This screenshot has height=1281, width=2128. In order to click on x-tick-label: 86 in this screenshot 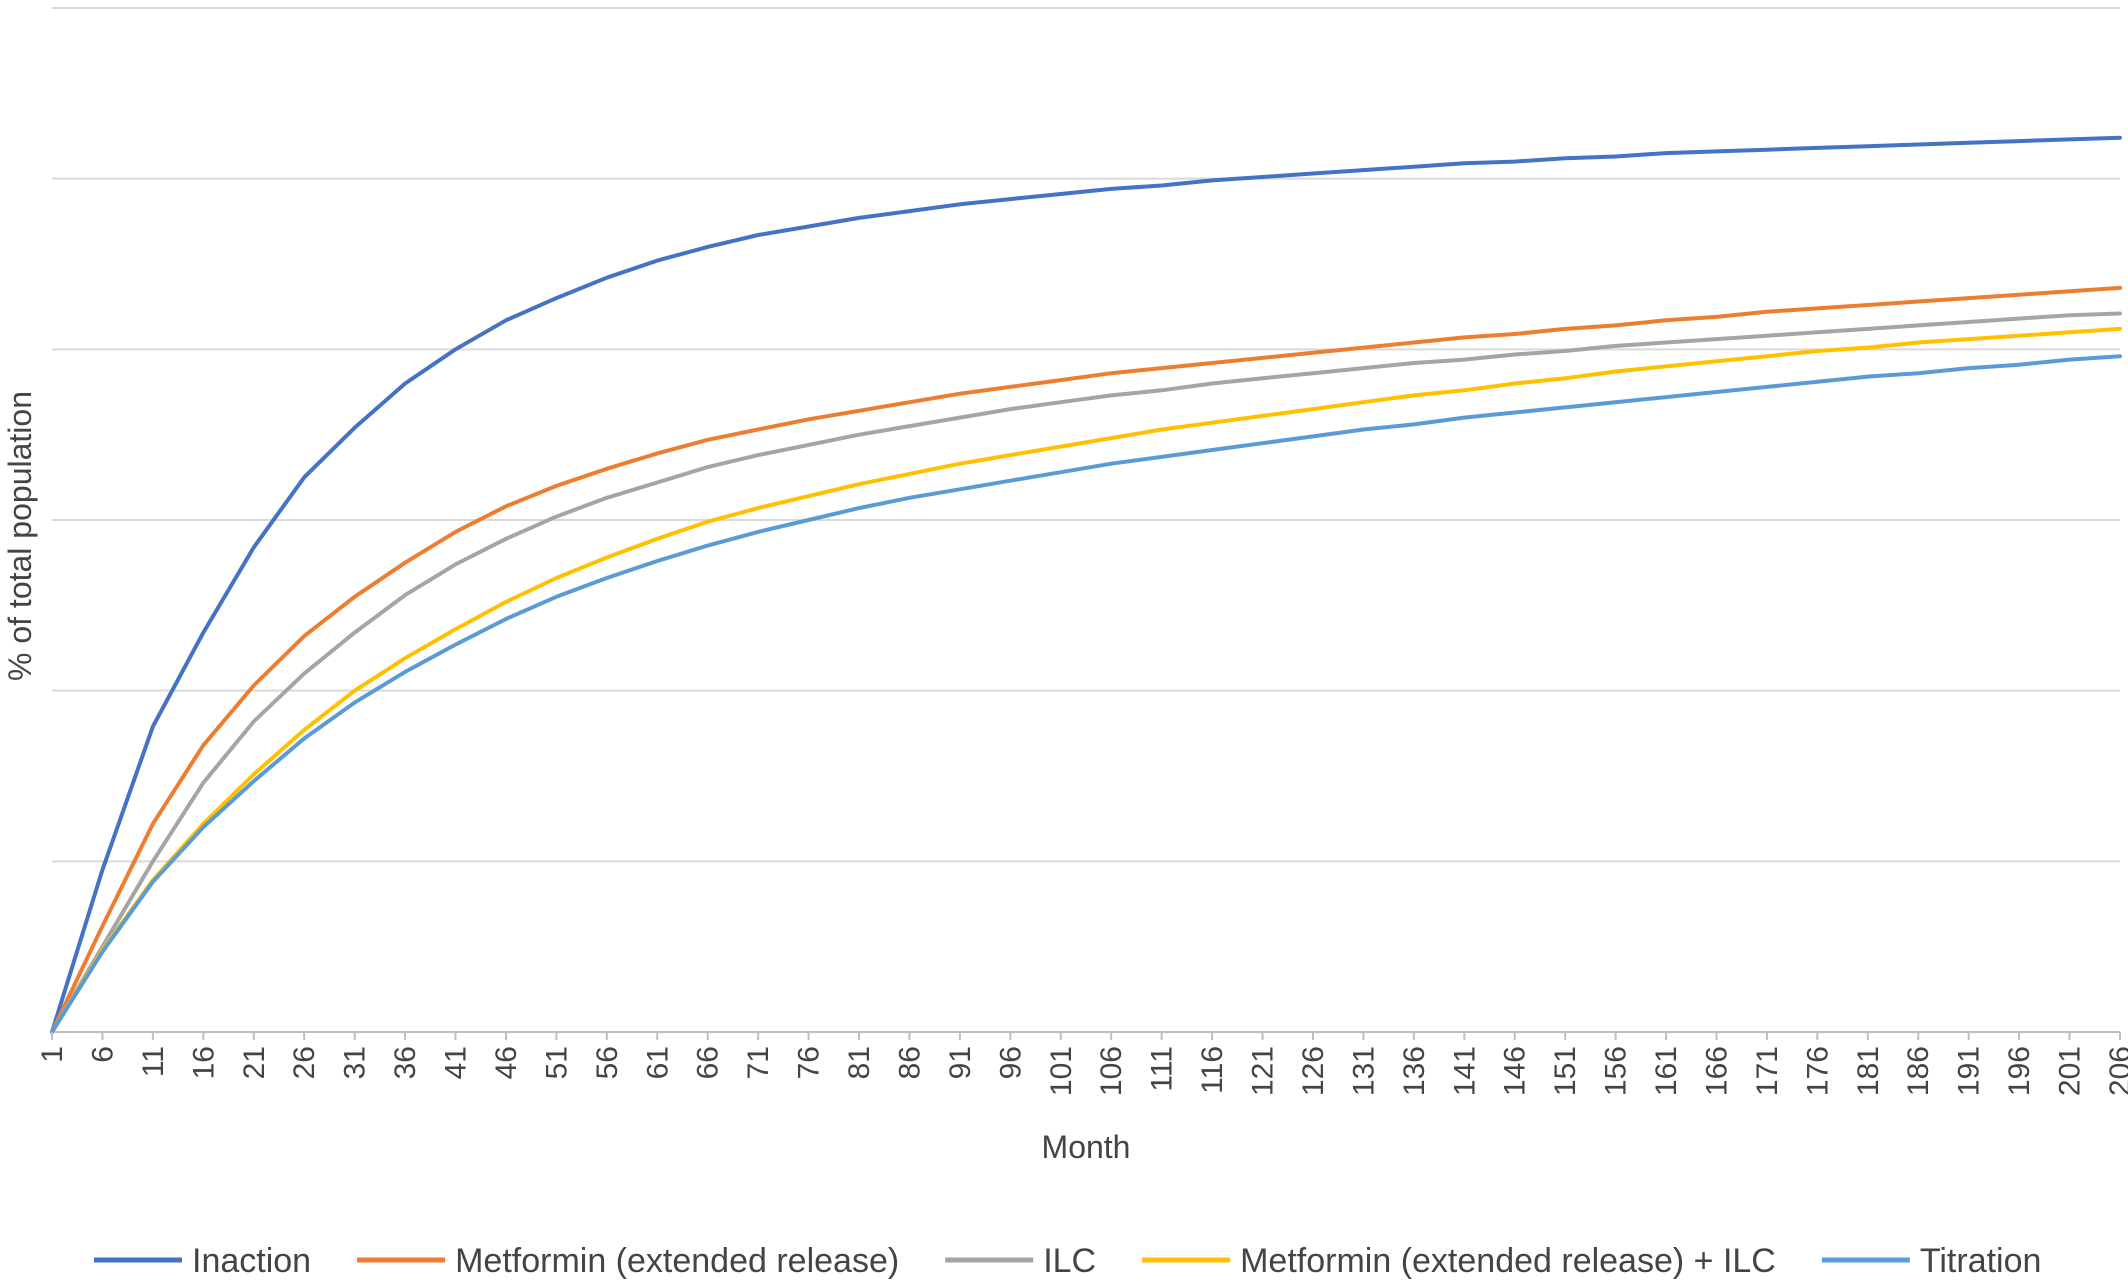, I will do `click(909, 1062)`.